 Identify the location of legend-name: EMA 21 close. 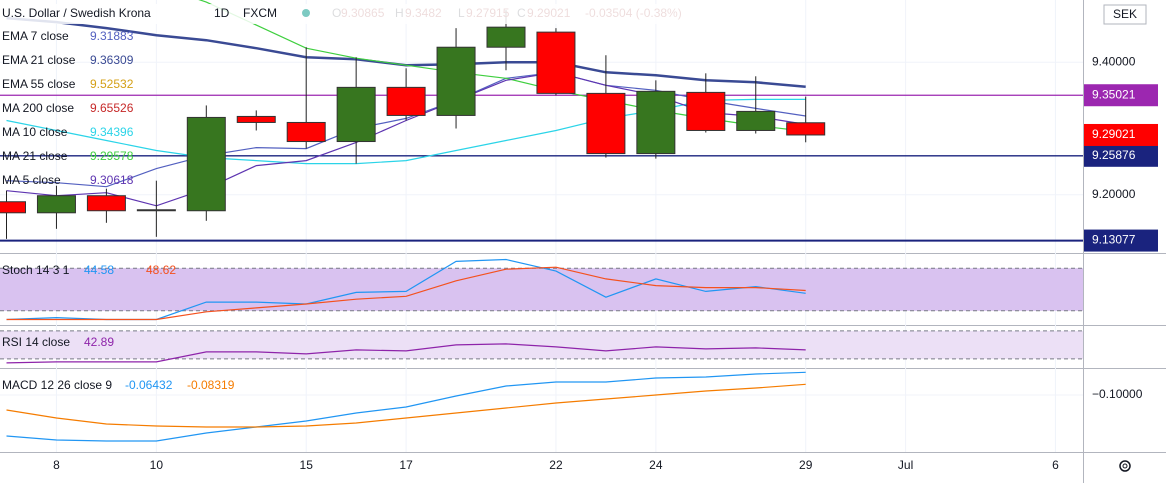
(39, 60).